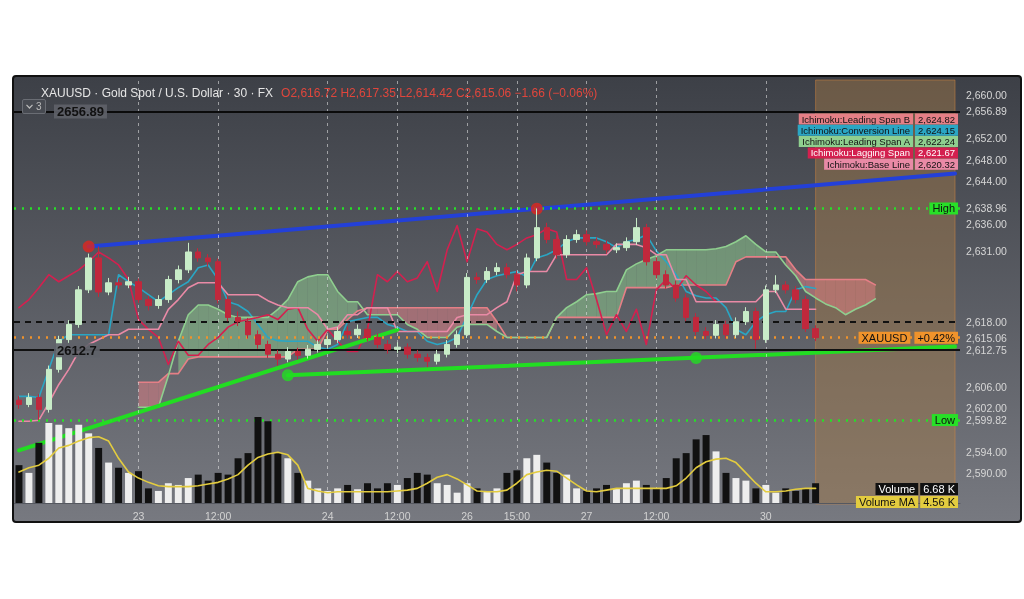  I want to click on x-tick-label: 12:00, so click(397, 515).